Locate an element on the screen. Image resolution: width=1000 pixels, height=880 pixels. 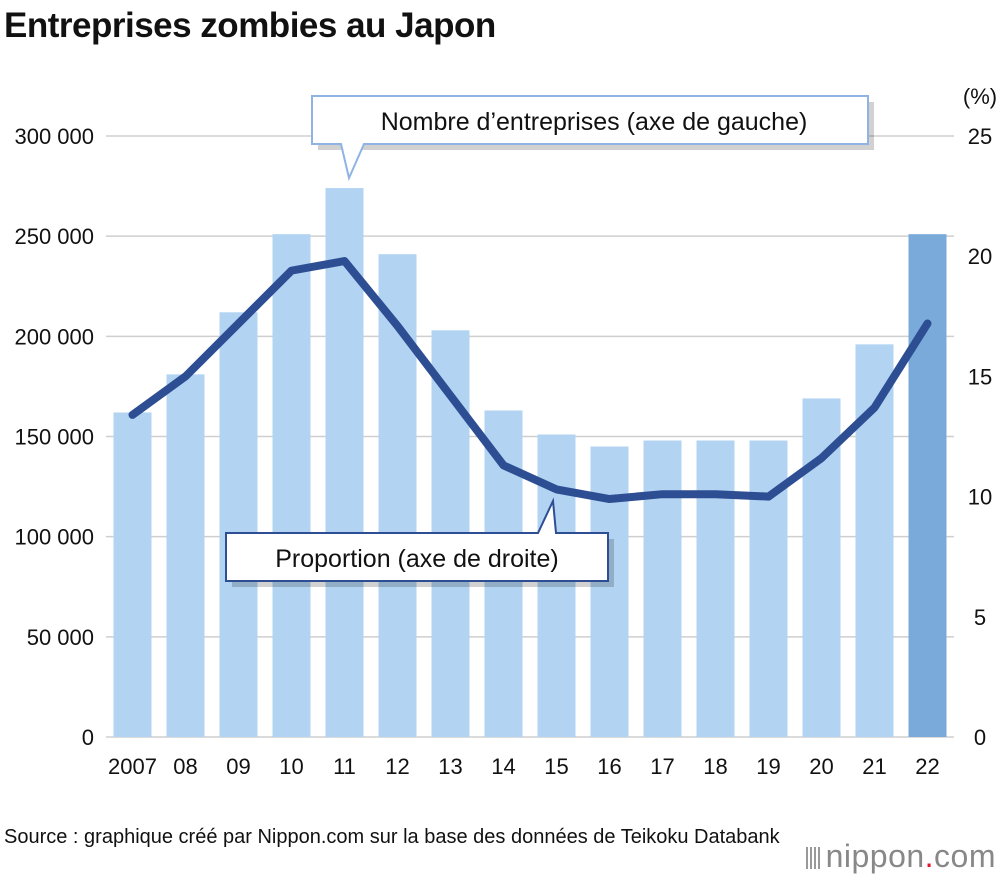
right-axis-unit-label: (%) is located at coordinates (980, 96).